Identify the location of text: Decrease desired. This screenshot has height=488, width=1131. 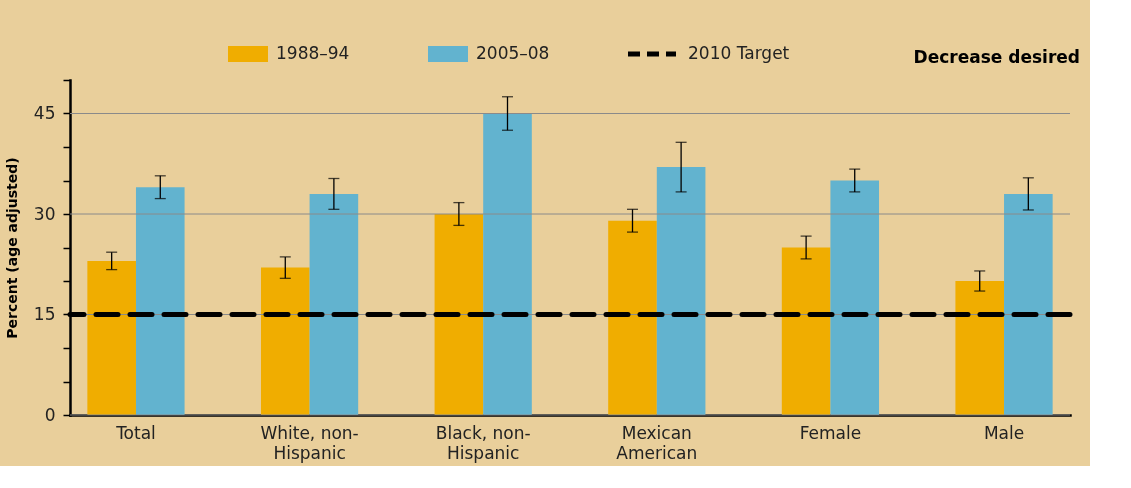
(996, 57).